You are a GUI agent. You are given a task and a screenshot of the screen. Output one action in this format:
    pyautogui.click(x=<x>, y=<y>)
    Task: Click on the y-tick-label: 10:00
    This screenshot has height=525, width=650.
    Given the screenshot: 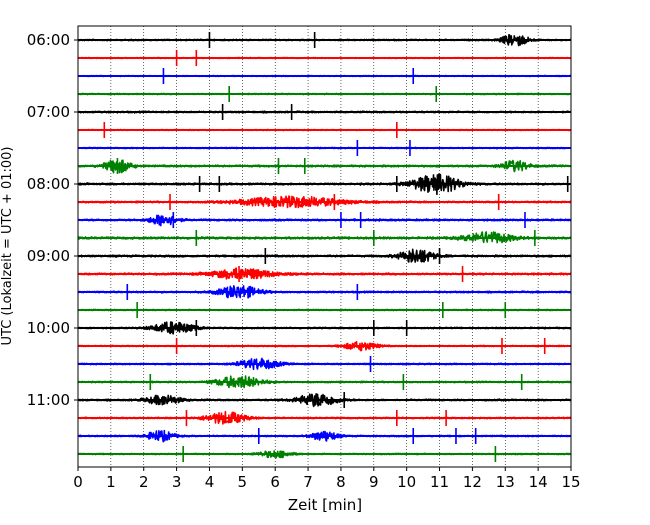 What is the action you would take?
    pyautogui.click(x=48, y=328)
    